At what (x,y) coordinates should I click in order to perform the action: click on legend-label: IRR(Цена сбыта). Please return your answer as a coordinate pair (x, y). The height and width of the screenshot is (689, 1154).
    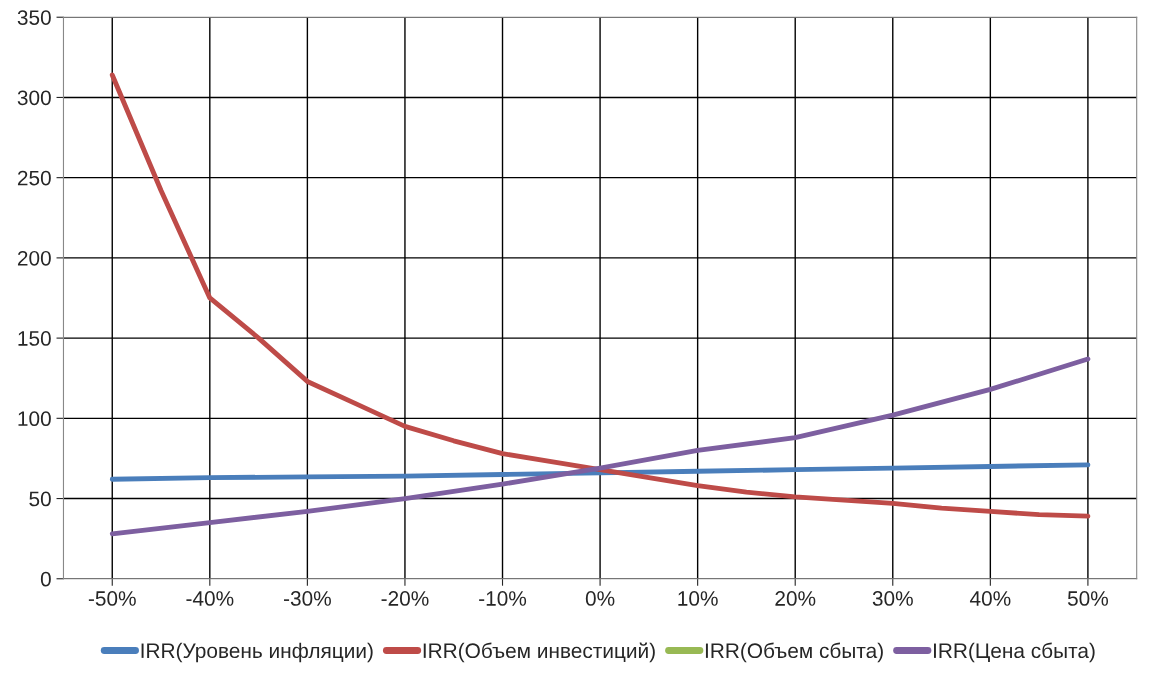
    Looking at the image, I should click on (1014, 652).